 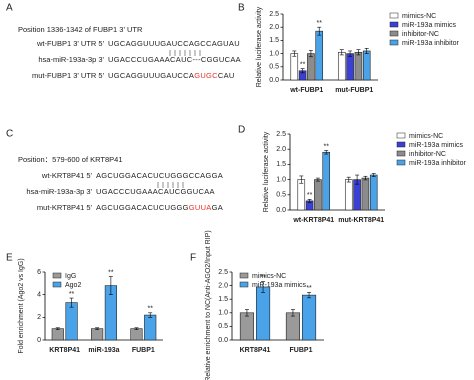 What do you see at coordinates (65, 207) in the screenshot?
I see `row-label: mut-KRT8P41 5'` at bounding box center [65, 207].